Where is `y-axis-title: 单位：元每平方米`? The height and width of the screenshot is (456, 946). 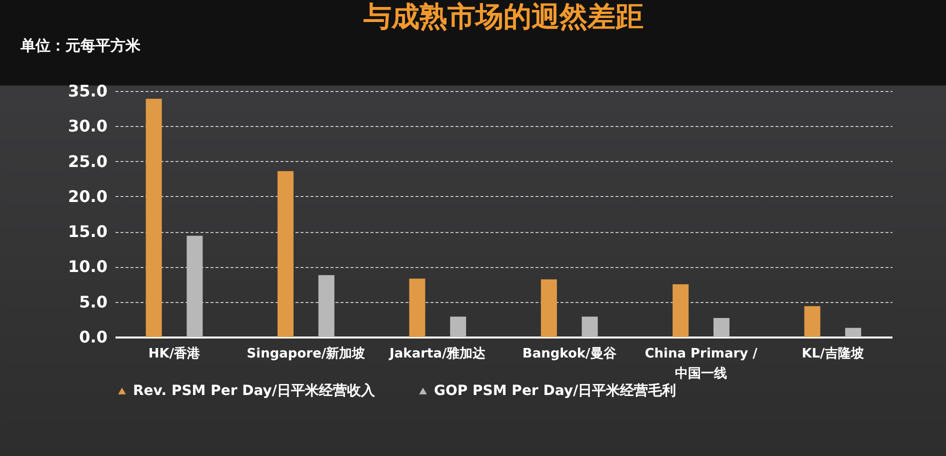
y-axis-title: 单位：元每平方米 is located at coordinates (81, 45).